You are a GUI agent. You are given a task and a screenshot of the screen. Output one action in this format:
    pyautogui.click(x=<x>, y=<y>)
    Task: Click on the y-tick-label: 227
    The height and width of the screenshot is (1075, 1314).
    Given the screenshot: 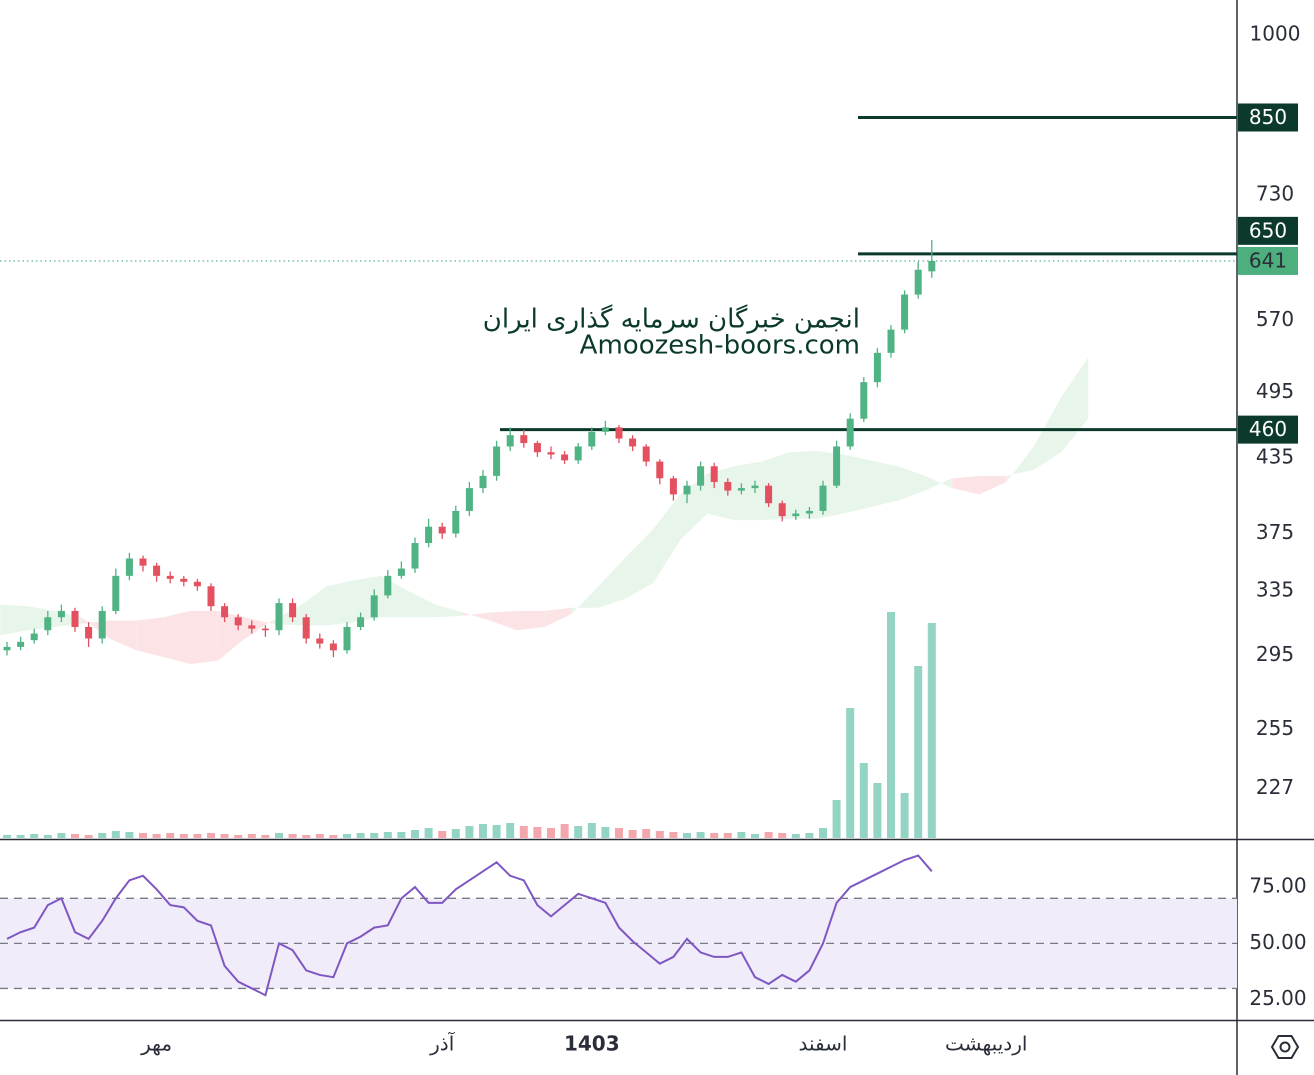 What is the action you would take?
    pyautogui.click(x=1275, y=787)
    